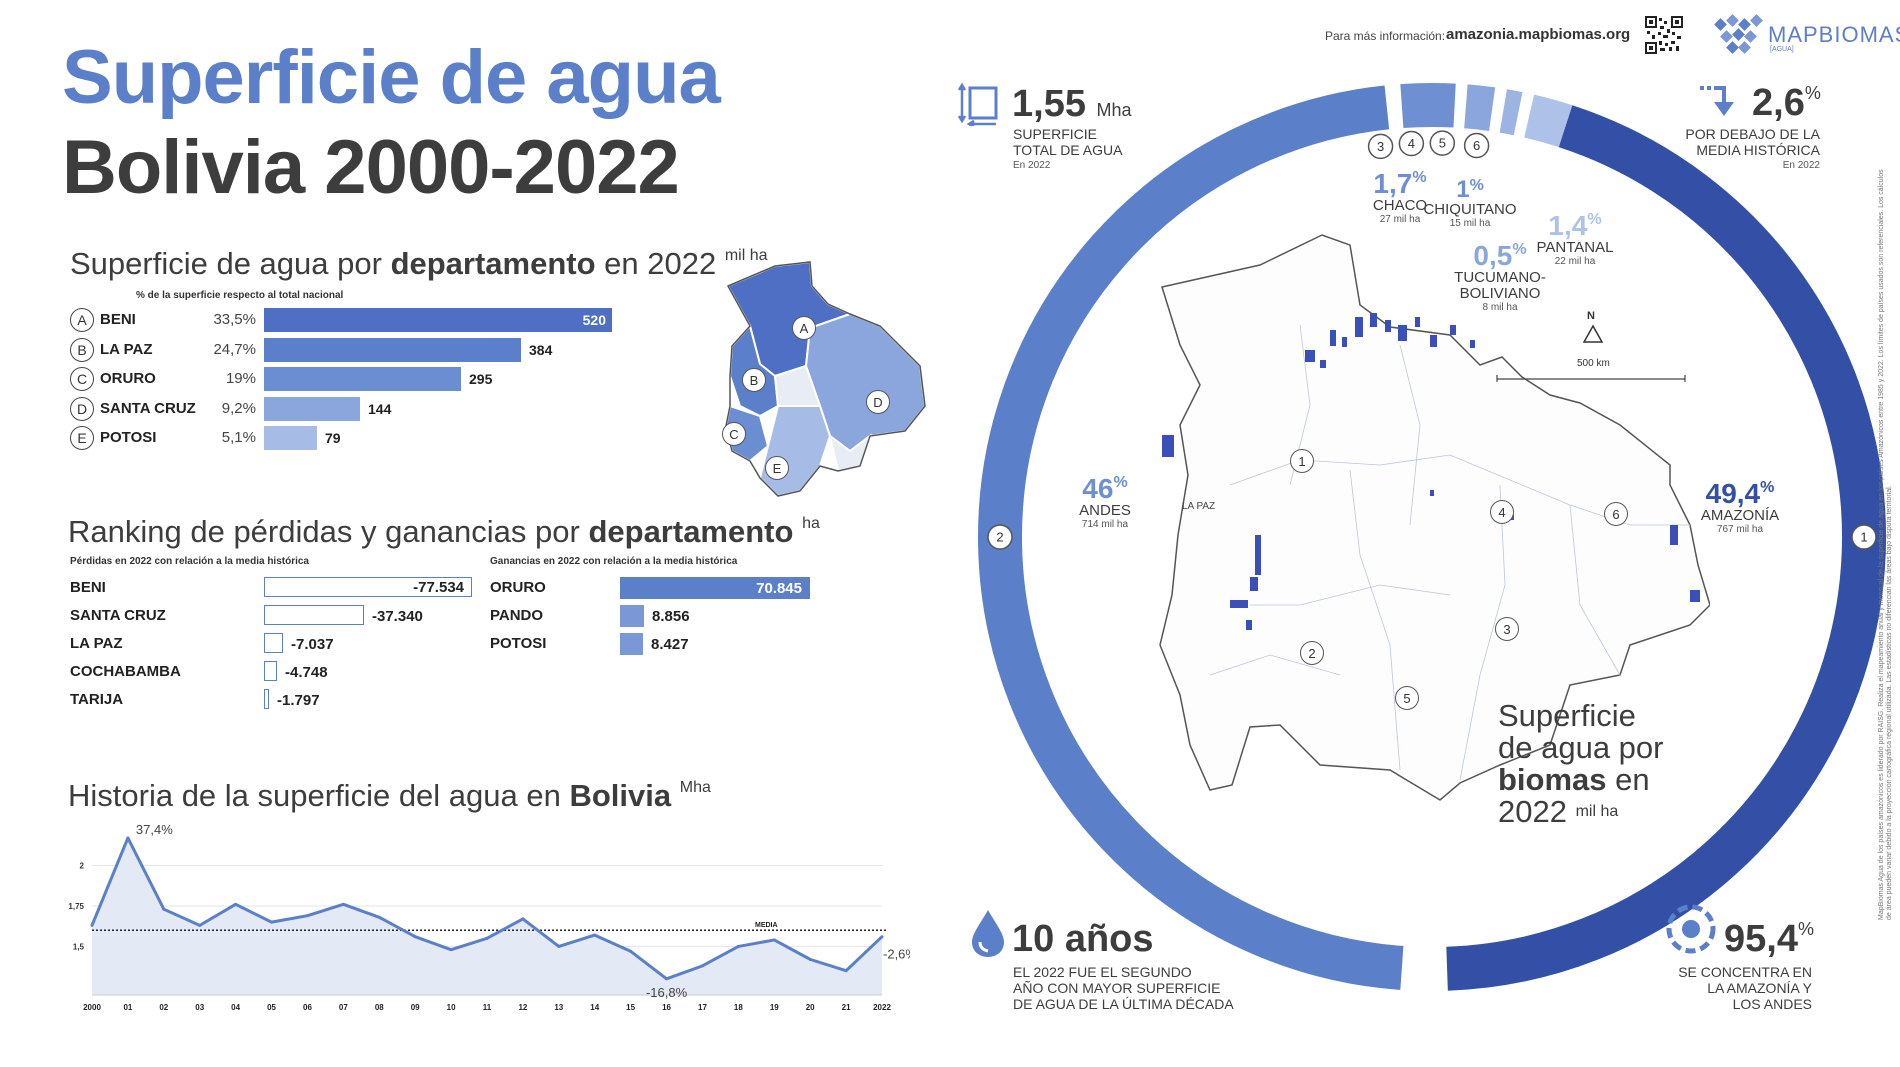 Image resolution: width=1900 pixels, height=1067 pixels. What do you see at coordinates (1302, 461) in the screenshot?
I see `map-biome-1: 1` at bounding box center [1302, 461].